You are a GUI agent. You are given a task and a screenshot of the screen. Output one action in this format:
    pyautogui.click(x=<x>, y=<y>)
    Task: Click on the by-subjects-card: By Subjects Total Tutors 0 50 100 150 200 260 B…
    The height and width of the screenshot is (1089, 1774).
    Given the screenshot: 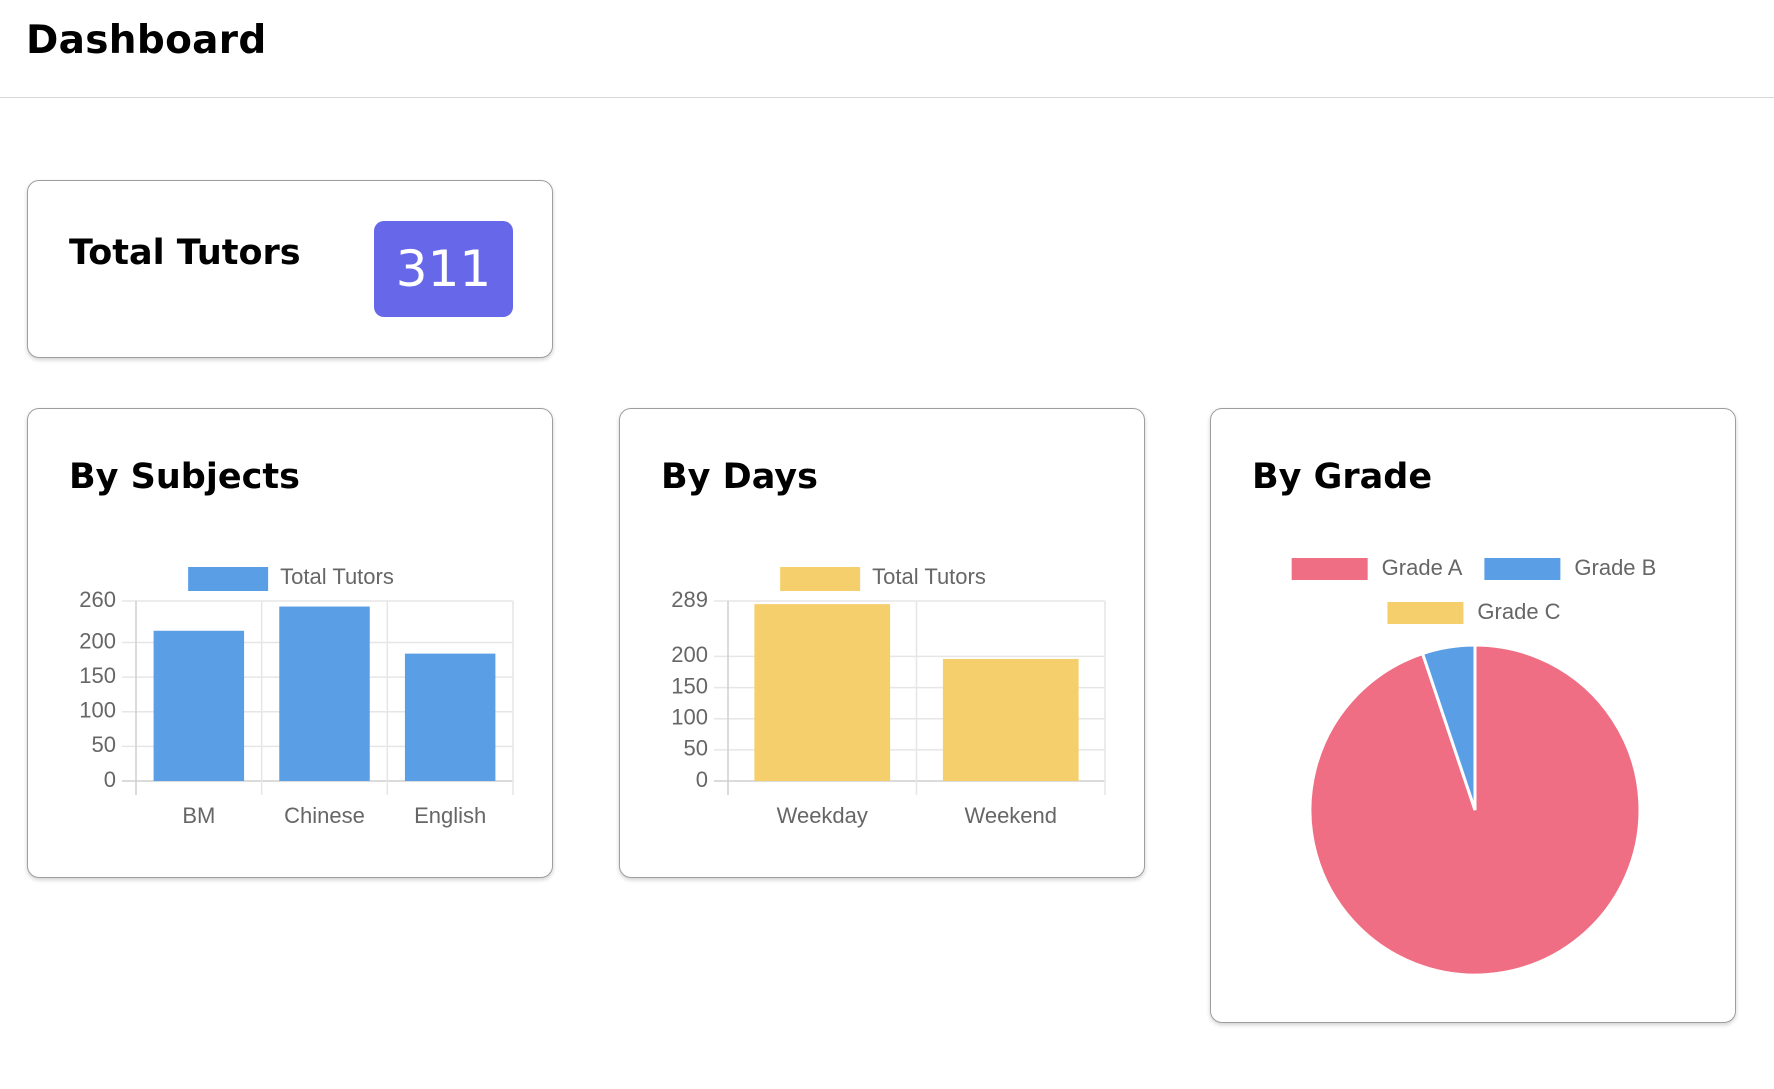 What is the action you would take?
    pyautogui.click(x=290, y=643)
    